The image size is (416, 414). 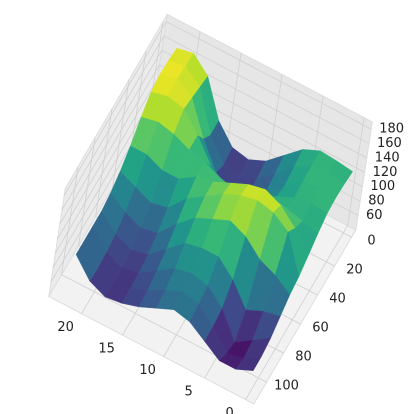 What do you see at coordinates (371, 241) in the screenshot?
I see `y-tick-label: 0` at bounding box center [371, 241].